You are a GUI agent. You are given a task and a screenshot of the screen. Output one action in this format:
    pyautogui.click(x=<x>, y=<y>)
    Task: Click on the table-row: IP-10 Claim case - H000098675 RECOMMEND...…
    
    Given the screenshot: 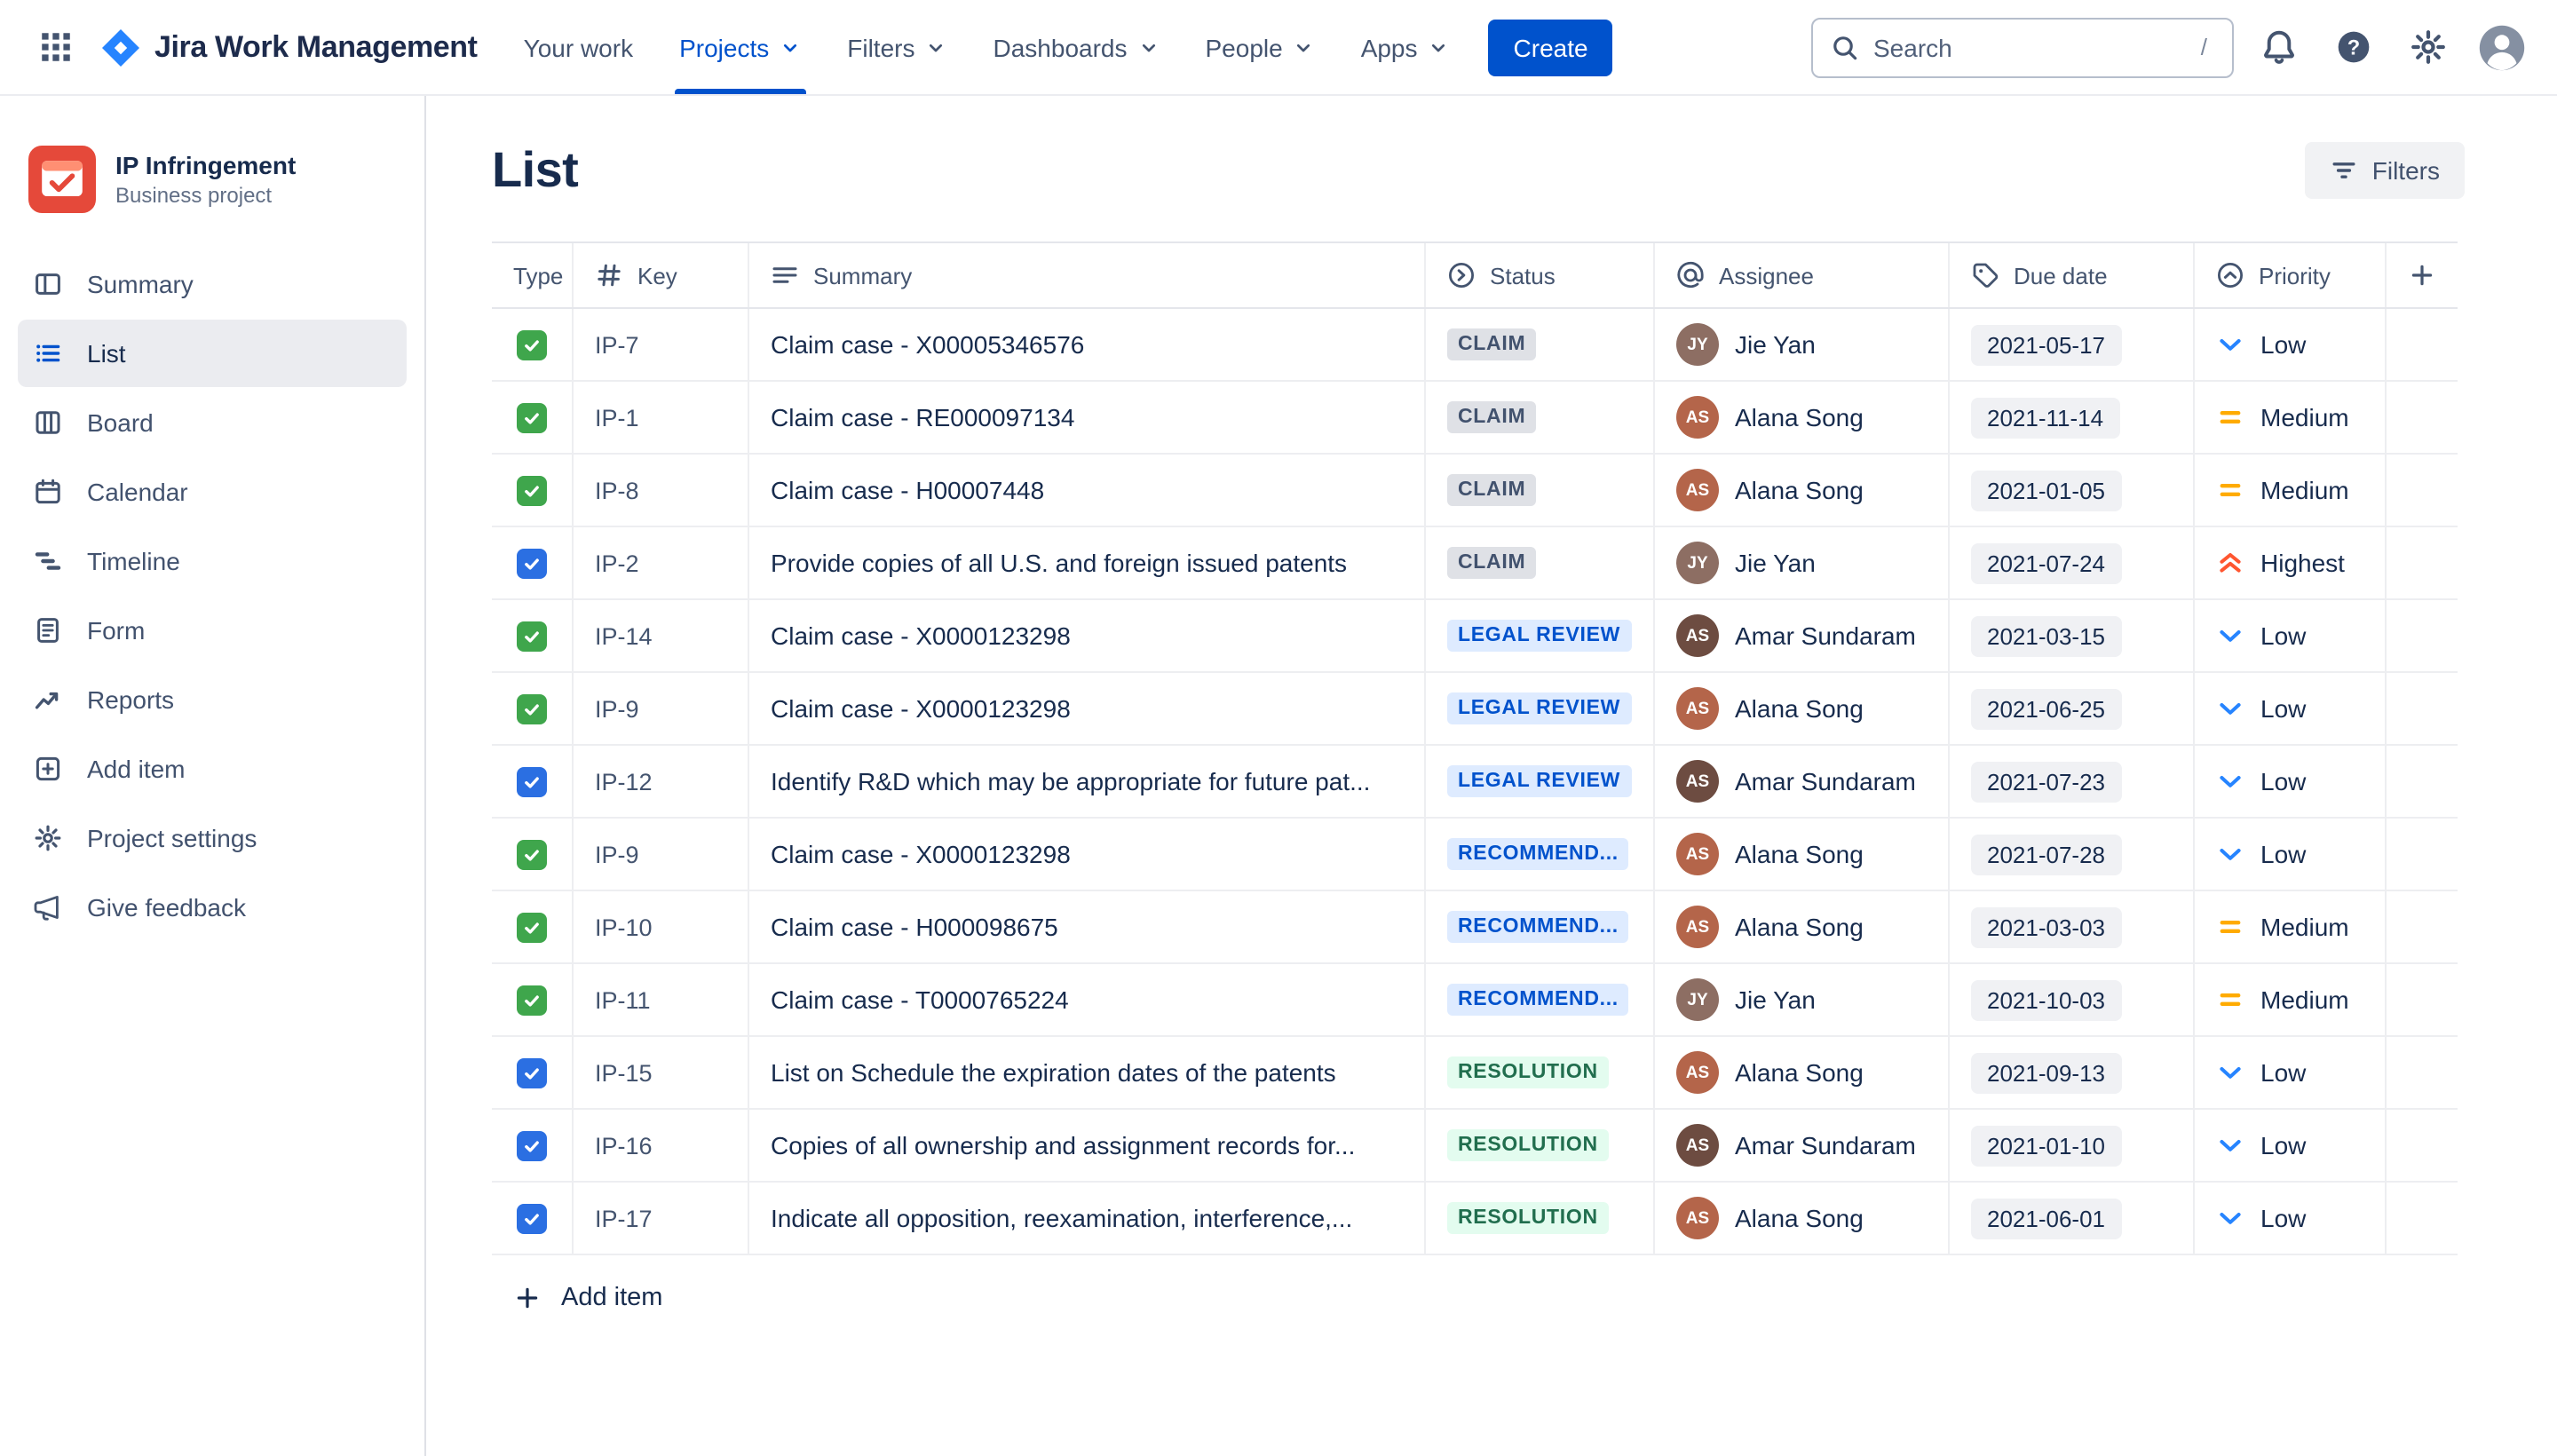 What is the action you would take?
    pyautogui.click(x=1475, y=928)
    